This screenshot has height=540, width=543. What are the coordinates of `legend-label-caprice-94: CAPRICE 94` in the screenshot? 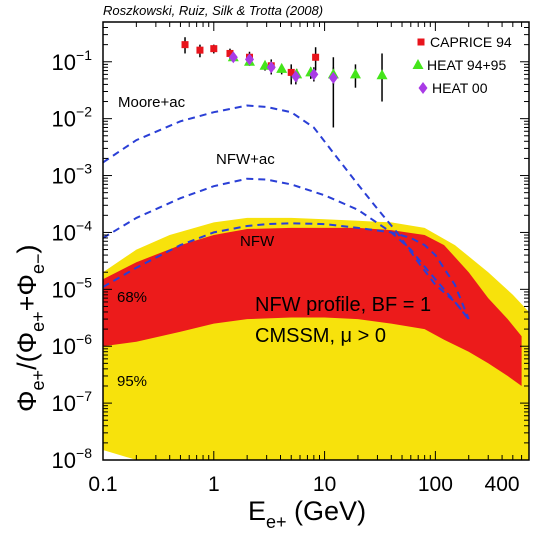 It's located at (471, 42).